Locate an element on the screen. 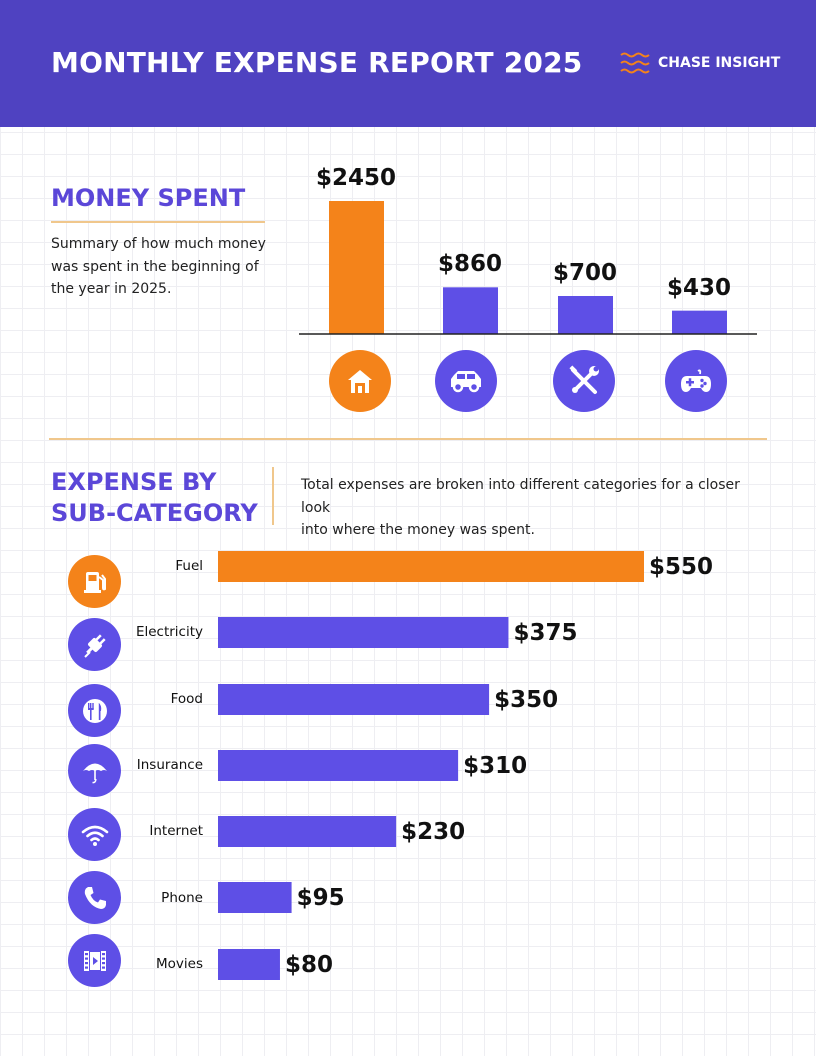 This screenshot has width=816, height=1056. sub-value-label: $350 is located at coordinates (526, 700).